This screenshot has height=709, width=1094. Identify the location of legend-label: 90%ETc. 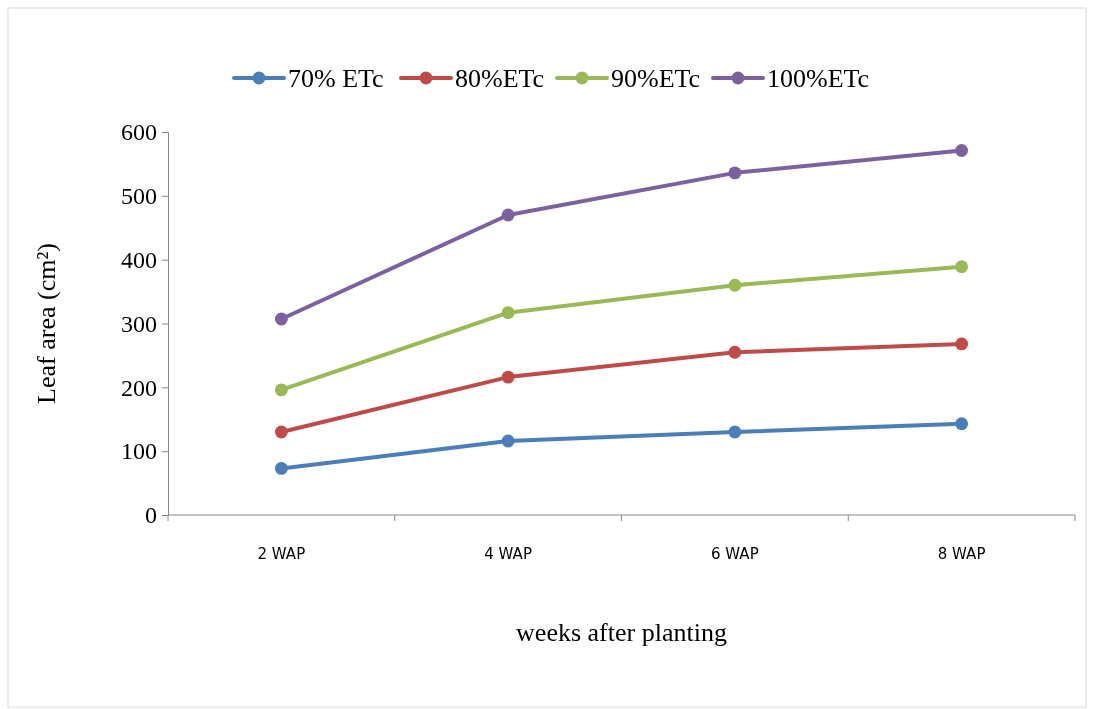
(656, 78).